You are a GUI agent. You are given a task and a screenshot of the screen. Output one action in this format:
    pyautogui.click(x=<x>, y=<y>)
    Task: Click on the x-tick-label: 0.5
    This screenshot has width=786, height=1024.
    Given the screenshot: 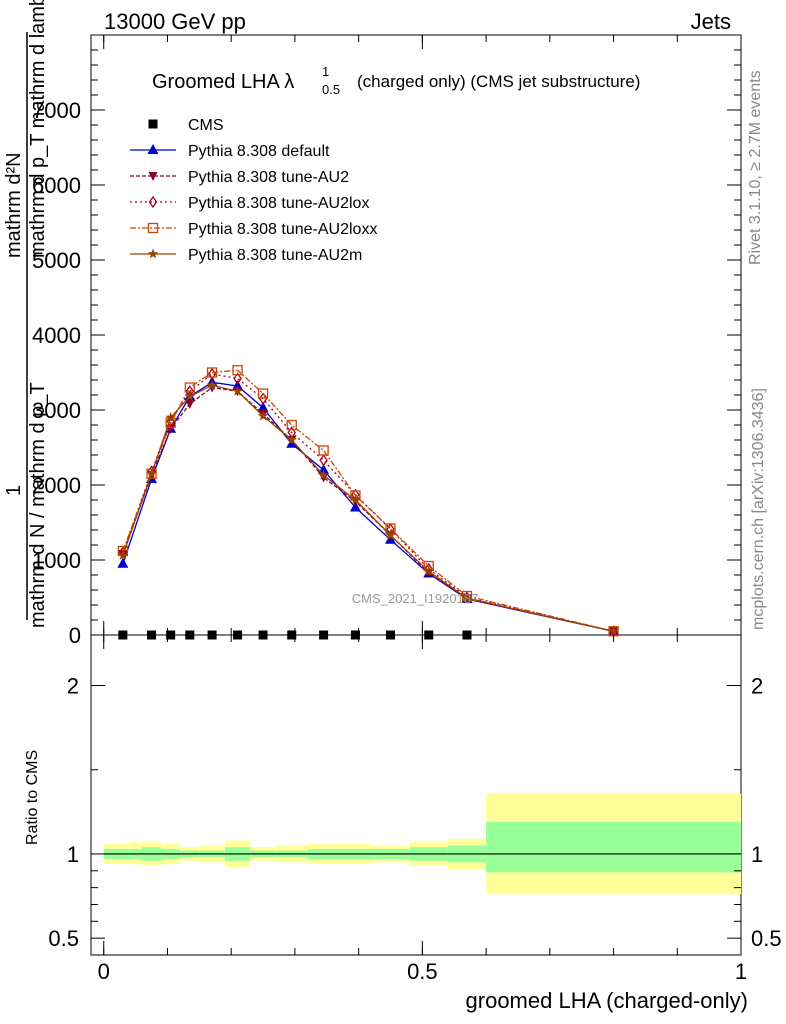 What is the action you would take?
    pyautogui.click(x=422, y=971)
    